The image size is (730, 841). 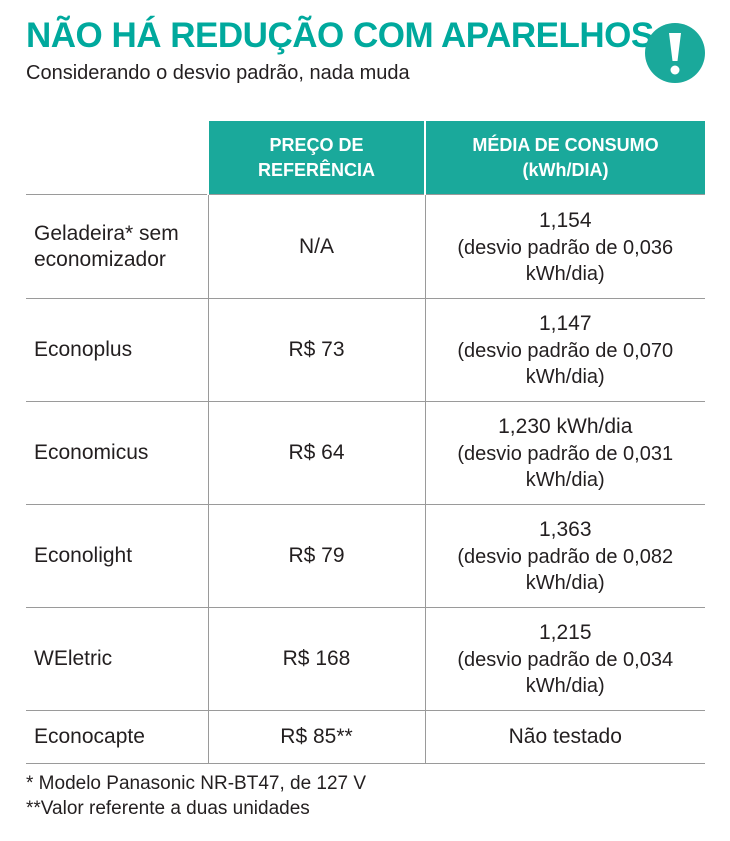 I want to click on row-consumption: 1,363 (desvio padrão de 0,082 kWh/dia), so click(x=564, y=556).